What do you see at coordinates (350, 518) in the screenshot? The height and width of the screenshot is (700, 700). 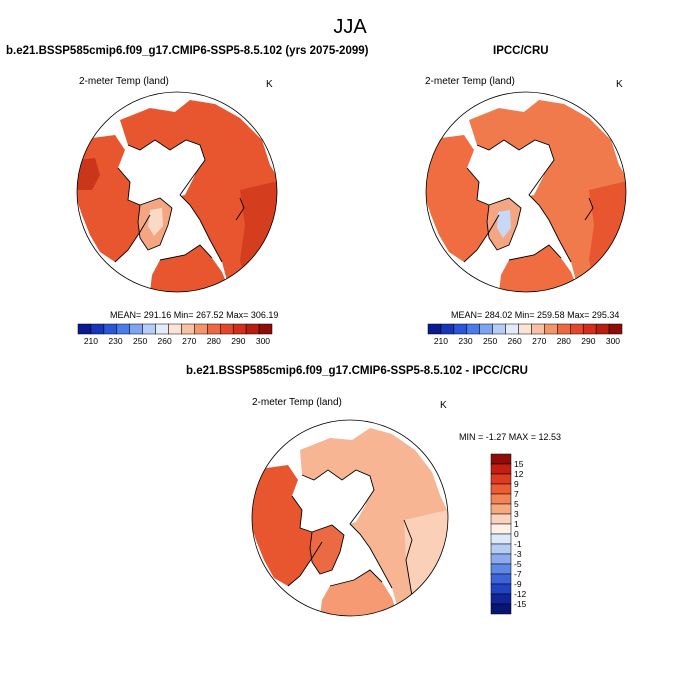 I see `map-3-difference` at bounding box center [350, 518].